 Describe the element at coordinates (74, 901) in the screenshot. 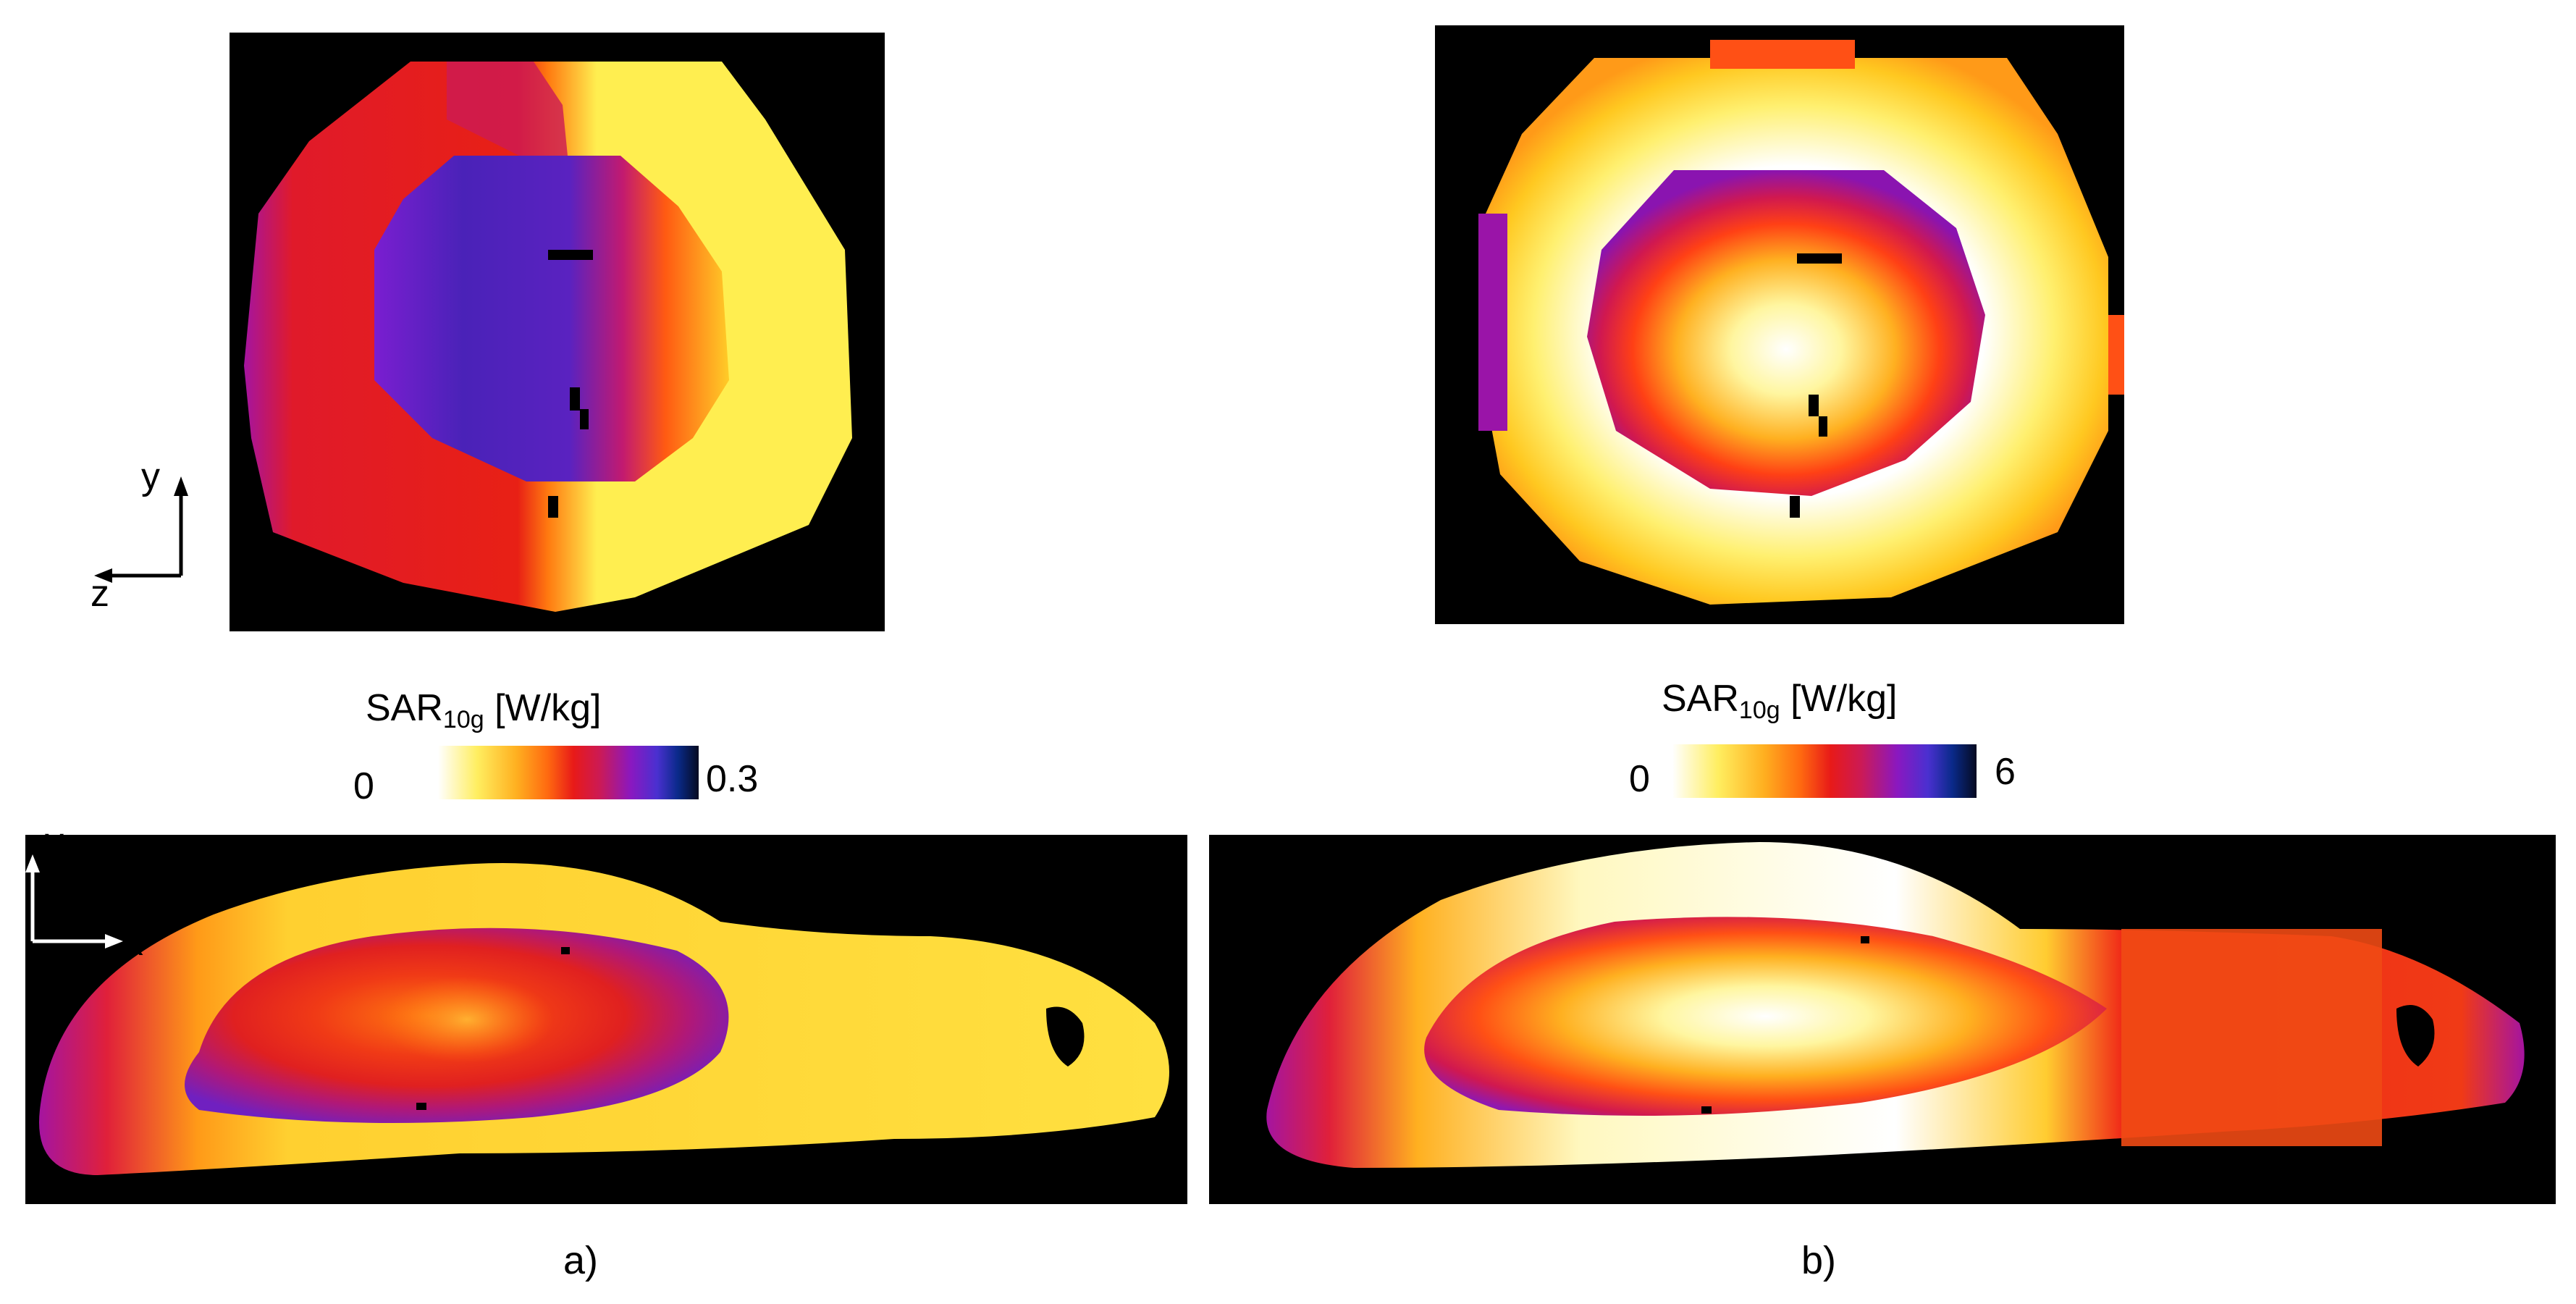

I see `axes-indicator-a-bottom` at that location.